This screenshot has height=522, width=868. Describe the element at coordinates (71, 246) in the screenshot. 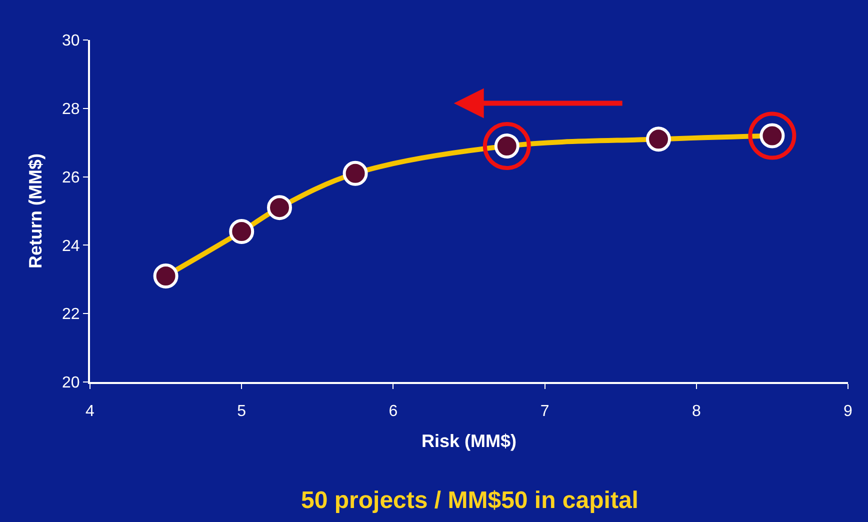

I see `y-tick-label: 24` at that location.